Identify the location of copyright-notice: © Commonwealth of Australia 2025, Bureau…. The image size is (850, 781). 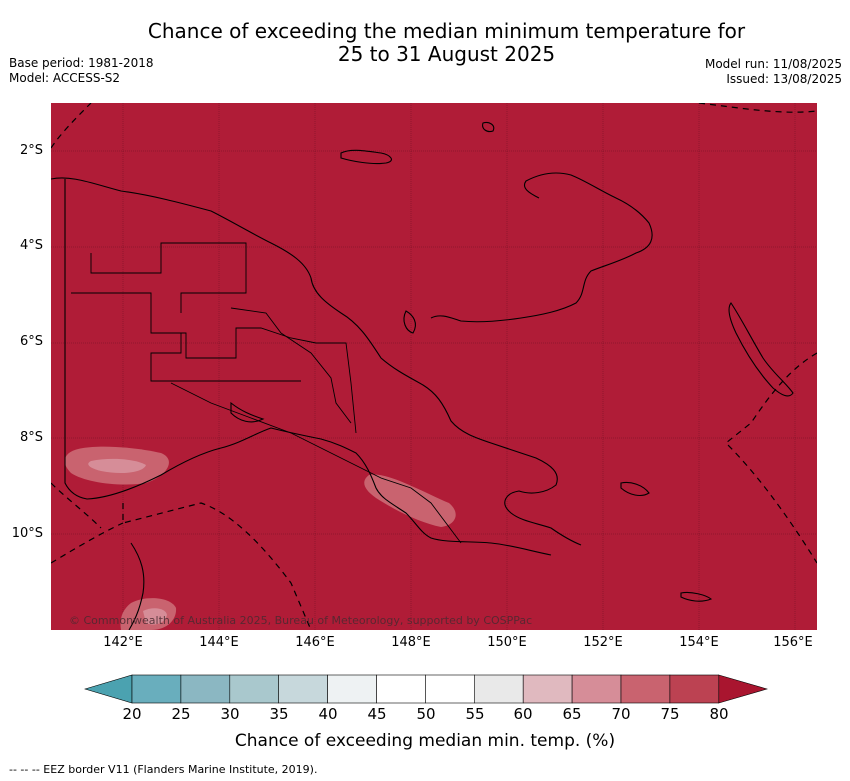
(301, 620).